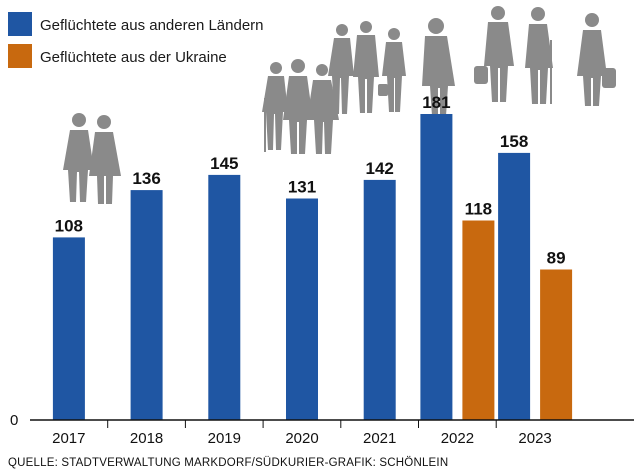 The image size is (644, 472). Describe the element at coordinates (457, 438) in the screenshot. I see `x-tick-label-2022: 2022` at that location.